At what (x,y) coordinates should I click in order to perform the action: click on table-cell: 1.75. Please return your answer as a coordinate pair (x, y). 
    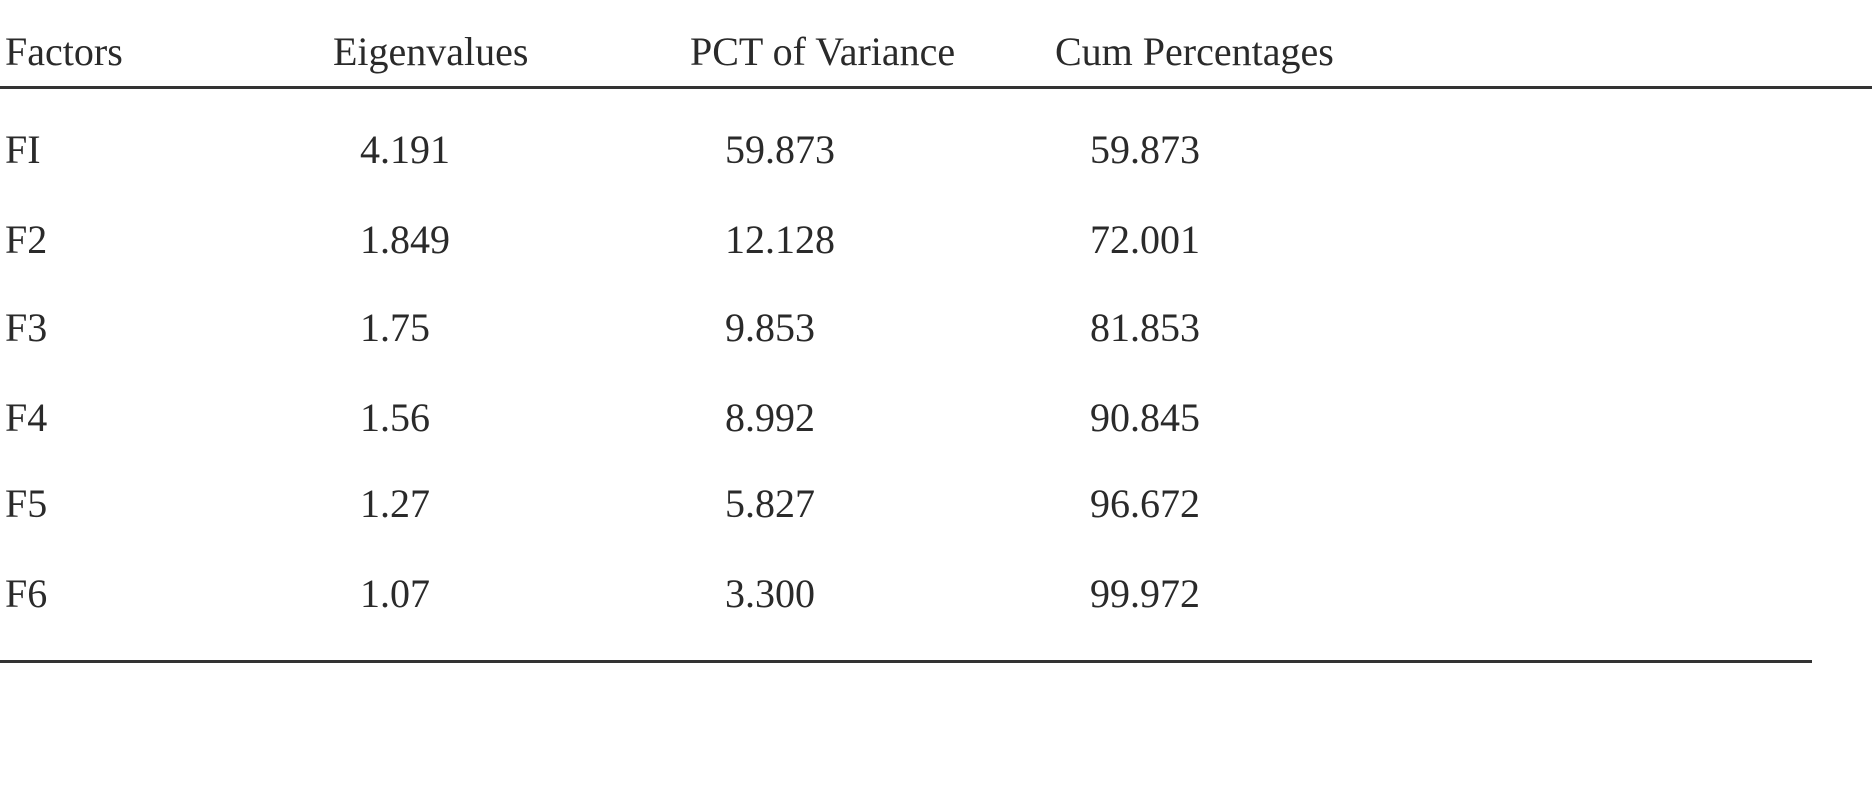
    Looking at the image, I should click on (395, 327).